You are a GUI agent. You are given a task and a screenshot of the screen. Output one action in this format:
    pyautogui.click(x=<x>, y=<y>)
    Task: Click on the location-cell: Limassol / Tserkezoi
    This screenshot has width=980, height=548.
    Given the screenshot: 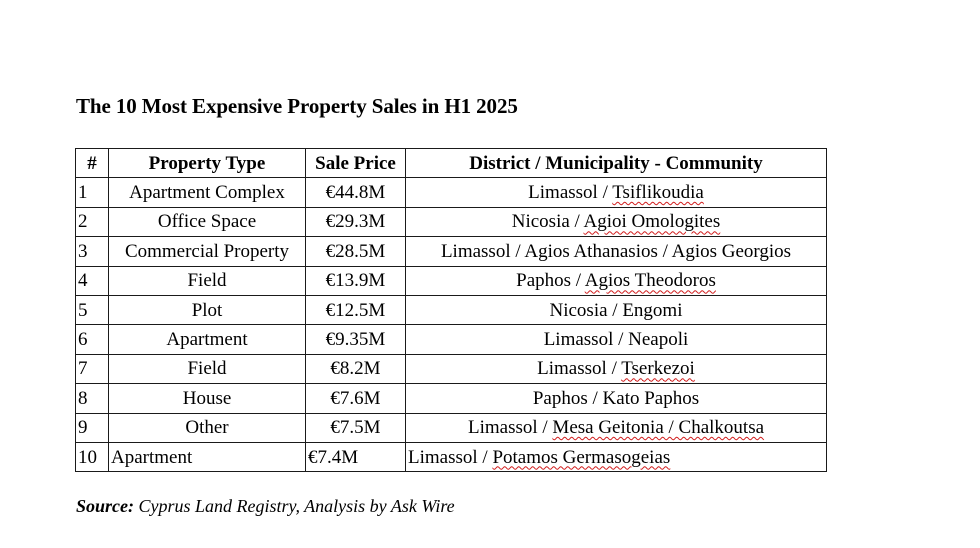 What is the action you would take?
    pyautogui.click(x=616, y=369)
    